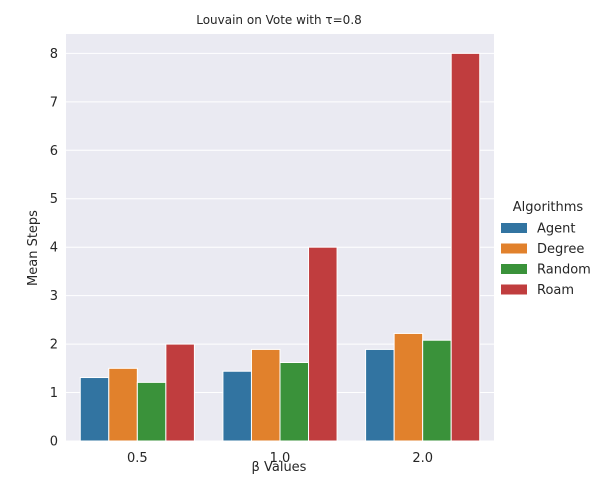 This screenshot has width=607, height=504. What do you see at coordinates (546, 260) in the screenshot?
I see `legend-items: Agent Degree Random Roam` at bounding box center [546, 260].